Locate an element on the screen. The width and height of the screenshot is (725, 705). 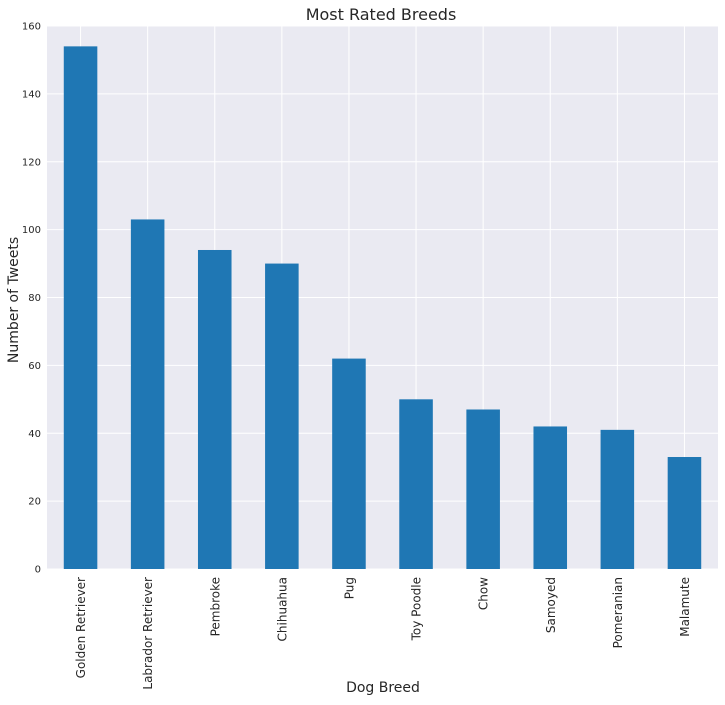
x-axis-label: Dog Breed is located at coordinates (383, 688).